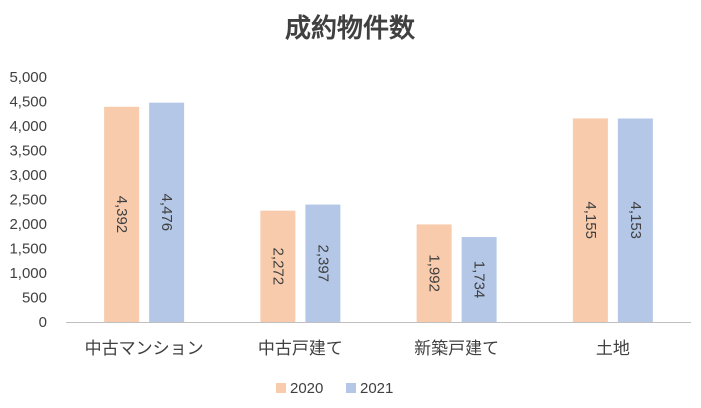 The height and width of the screenshot is (408, 701). I want to click on data-label: 4,476, so click(166, 213).